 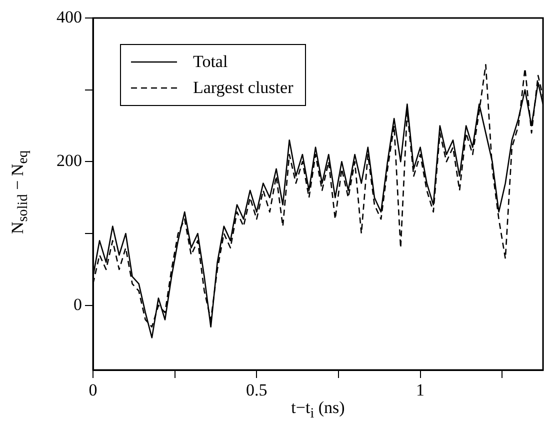 What do you see at coordinates (93, 390) in the screenshot?
I see `x-tick-label: 0` at bounding box center [93, 390].